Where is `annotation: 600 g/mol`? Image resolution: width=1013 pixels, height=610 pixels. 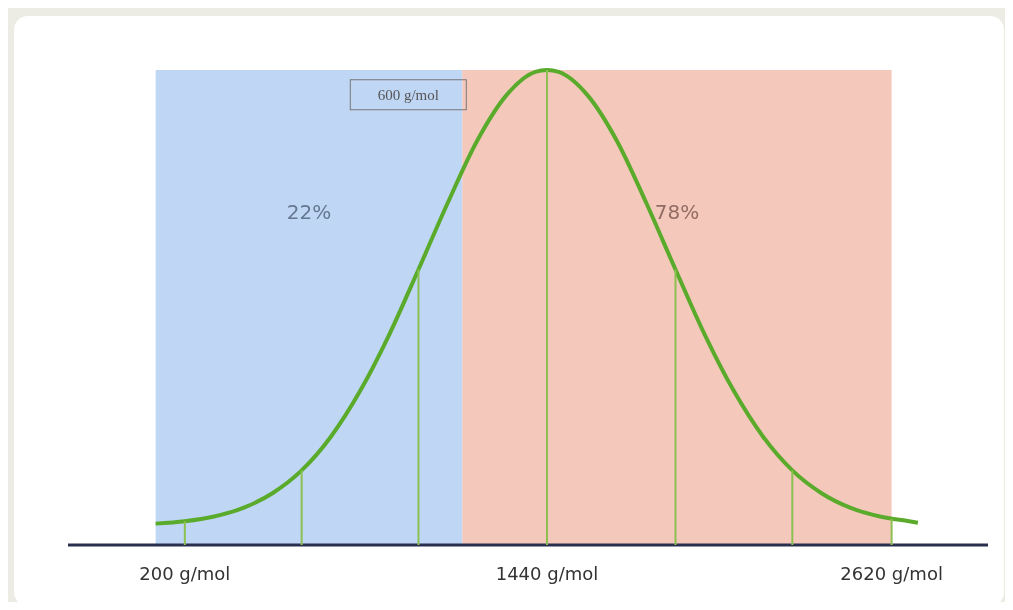 annotation: 600 g/mol is located at coordinates (408, 94).